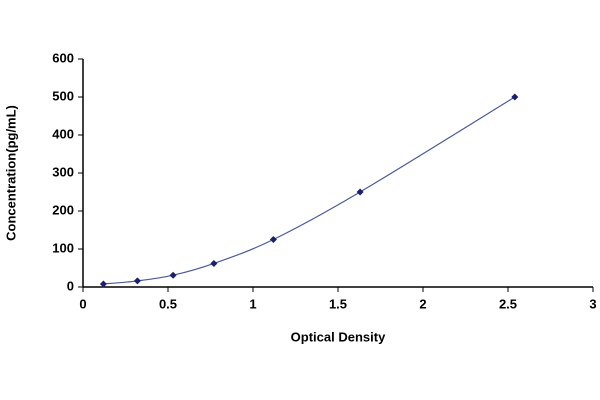  I want to click on x-tick-label: 0, so click(82, 303).